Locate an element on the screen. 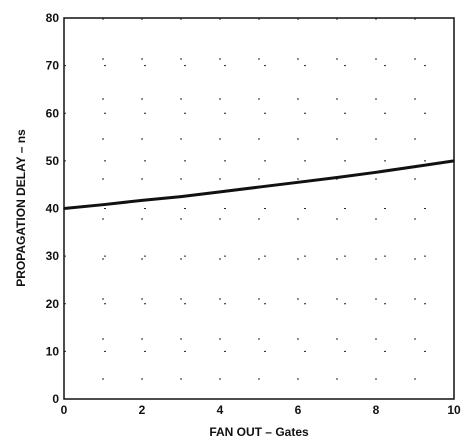 This screenshot has height=442, width=473. x-tick-label-0: 0 is located at coordinates (64, 410).